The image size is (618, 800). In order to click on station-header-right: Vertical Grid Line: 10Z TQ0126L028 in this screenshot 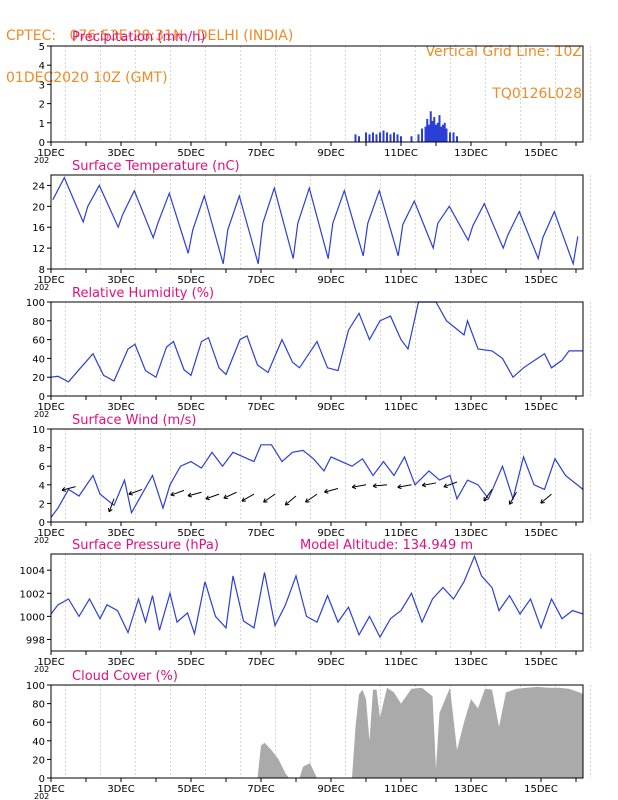, I will do `click(504, 66)`.